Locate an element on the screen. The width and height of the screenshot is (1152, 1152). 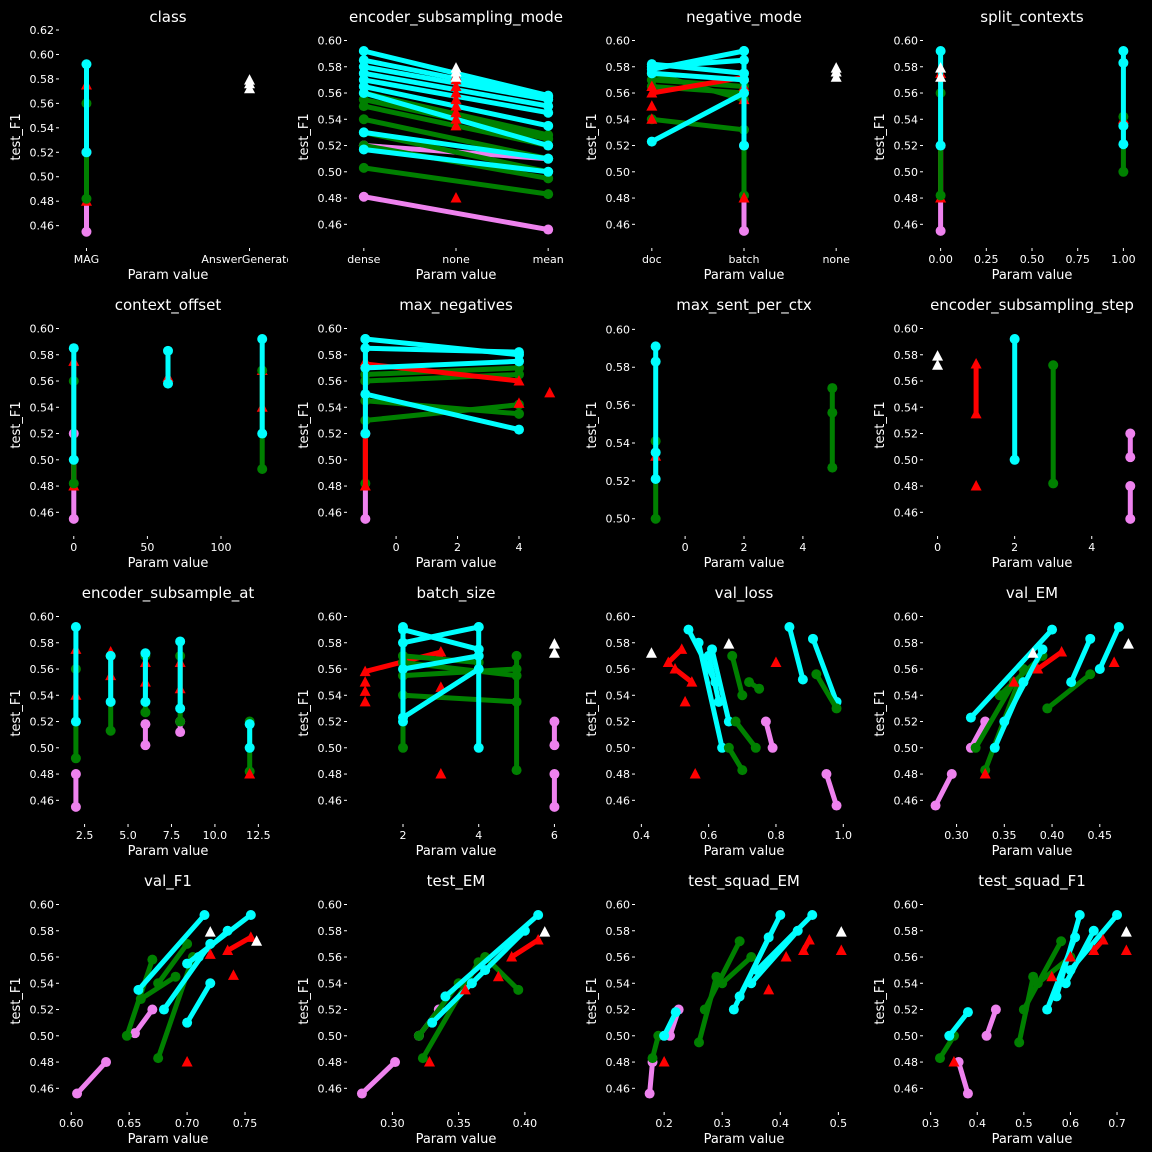
x-tick-label: dense is located at coordinates (363, 259).